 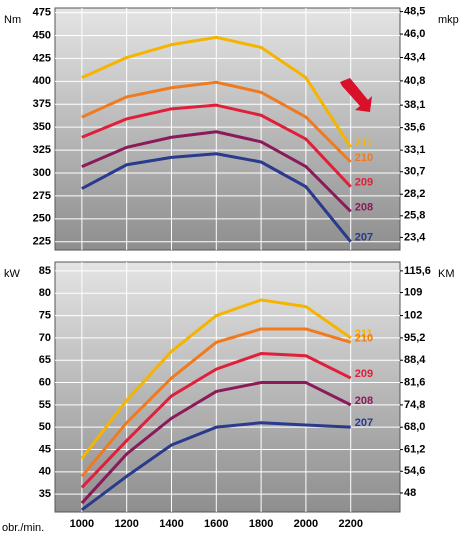 What do you see at coordinates (306, 524) in the screenshot?
I see `x-tick-label: 2000` at bounding box center [306, 524].